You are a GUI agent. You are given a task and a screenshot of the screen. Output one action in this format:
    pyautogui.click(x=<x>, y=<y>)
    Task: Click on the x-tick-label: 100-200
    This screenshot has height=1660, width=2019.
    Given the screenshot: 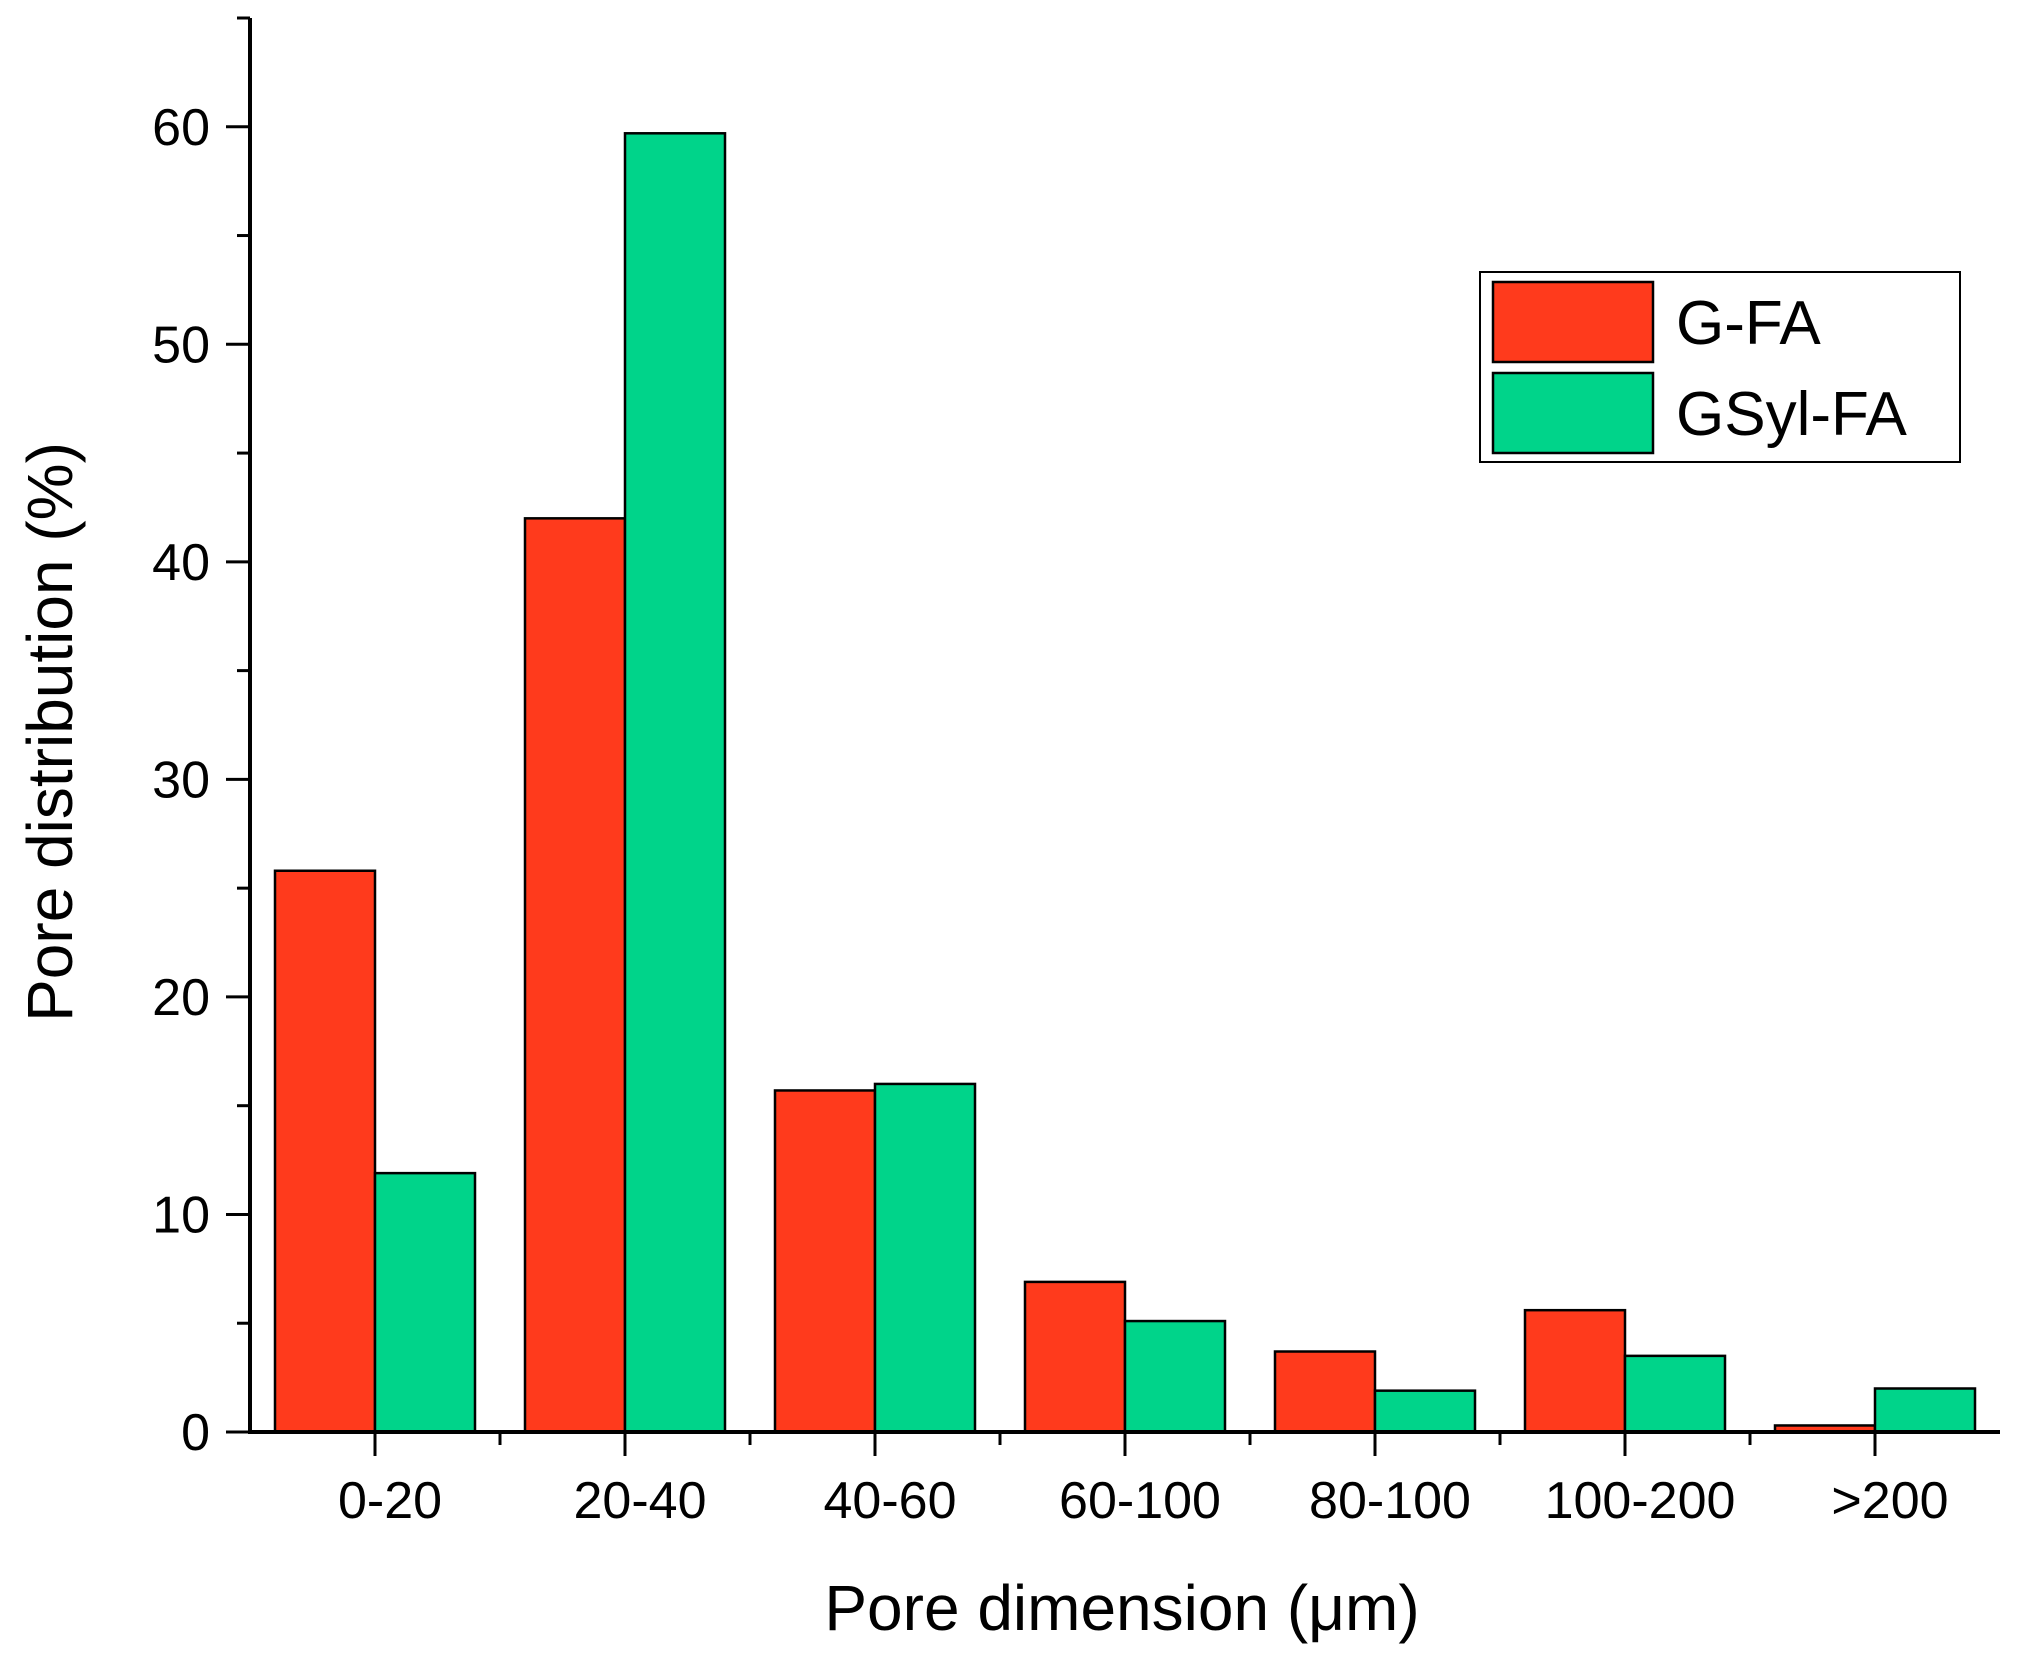 What is the action you would take?
    pyautogui.click(x=1640, y=1501)
    